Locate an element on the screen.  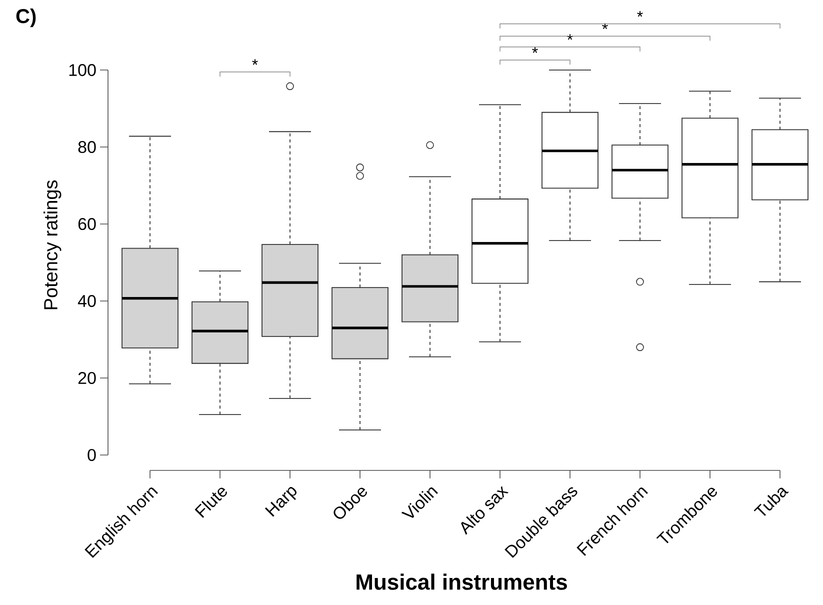
chart-title: C) is located at coordinates (26, 18).